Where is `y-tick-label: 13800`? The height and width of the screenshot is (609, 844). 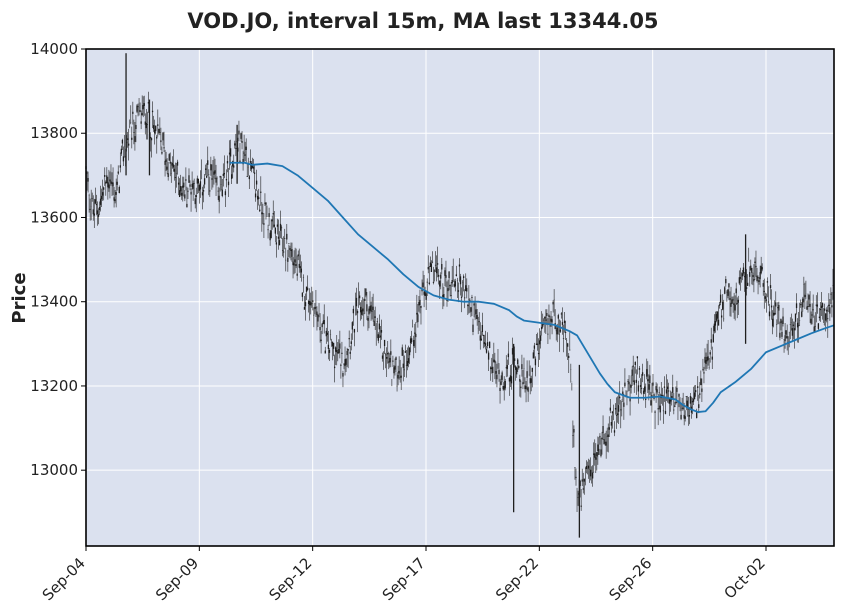 y-tick-label: 13800 is located at coordinates (54, 133).